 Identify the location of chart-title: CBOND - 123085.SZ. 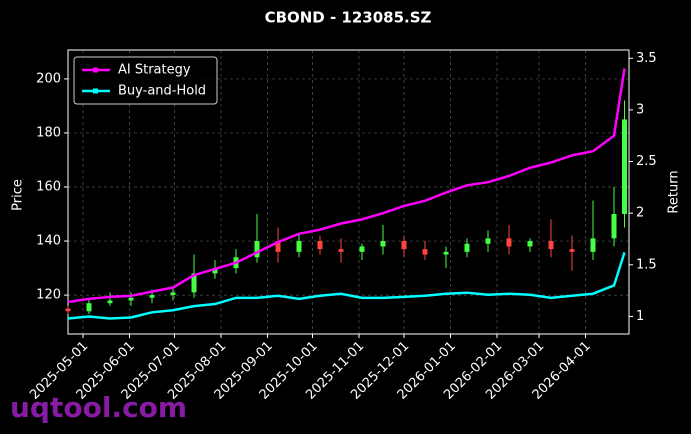
(348, 18).